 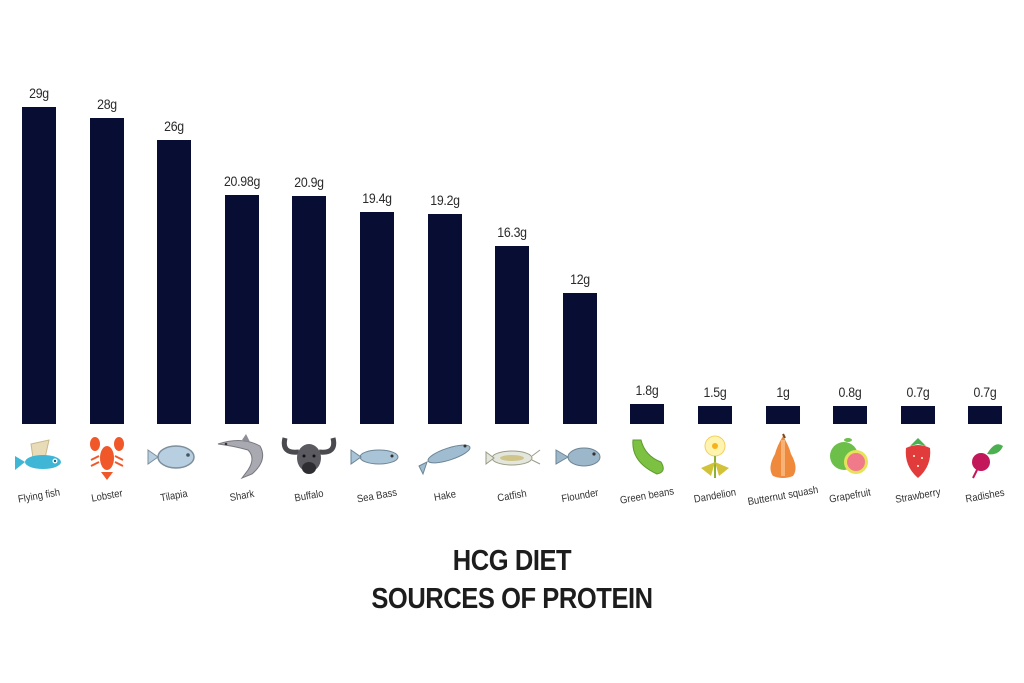 What do you see at coordinates (715, 496) in the screenshot?
I see `category-label: Dandelion` at bounding box center [715, 496].